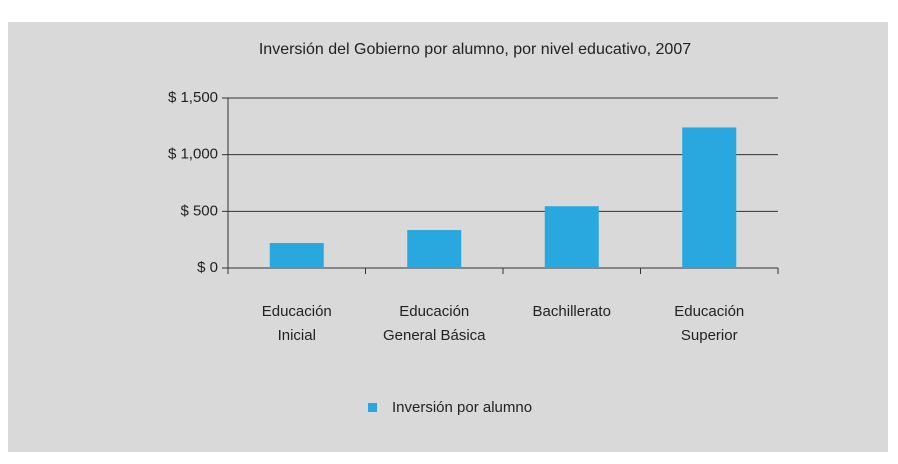 Image resolution: width=898 pixels, height=464 pixels. I want to click on y-tick-label: $ 1,000, so click(193, 154).